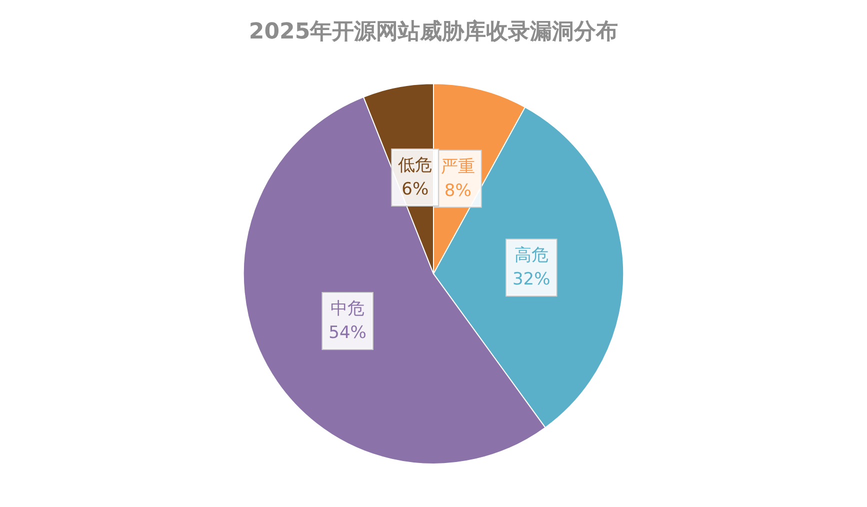  I want to click on data-label: 6%, so click(415, 189).